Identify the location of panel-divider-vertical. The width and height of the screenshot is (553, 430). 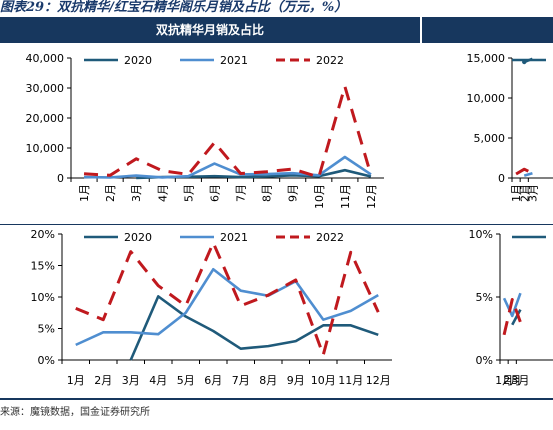
(421, 208).